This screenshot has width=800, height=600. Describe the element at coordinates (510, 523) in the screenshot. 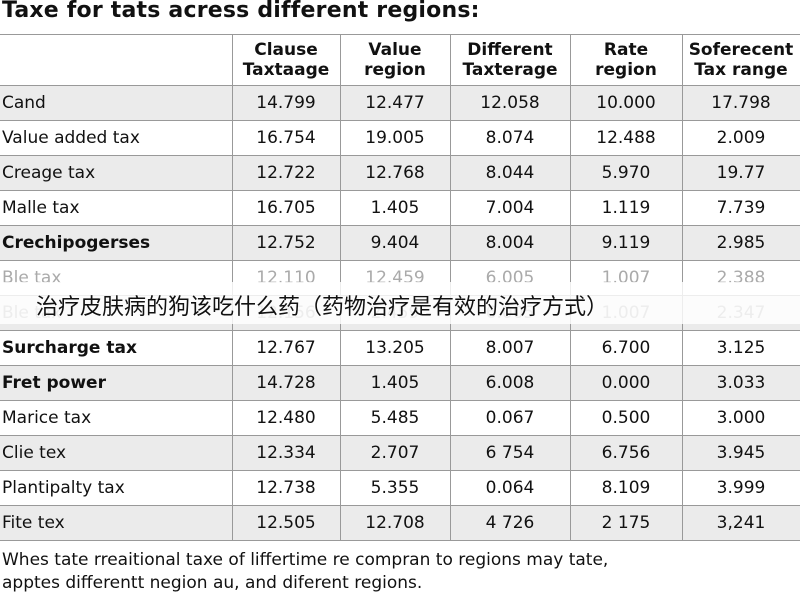

I see `value-cell: 4 726` at that location.